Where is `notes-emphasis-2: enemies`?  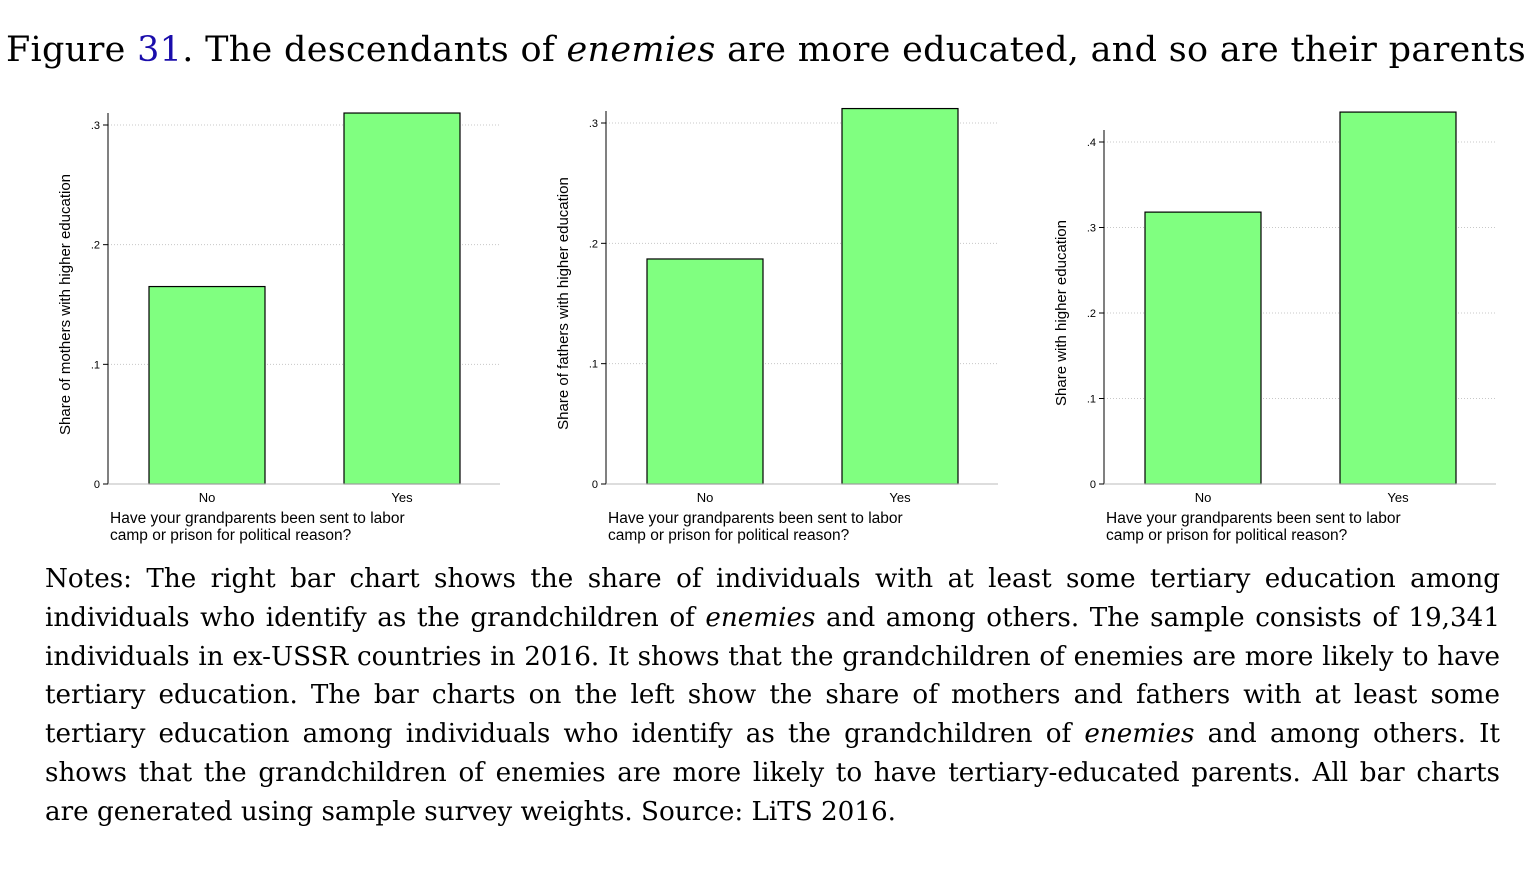 notes-emphasis-2: enemies is located at coordinates (1139, 734).